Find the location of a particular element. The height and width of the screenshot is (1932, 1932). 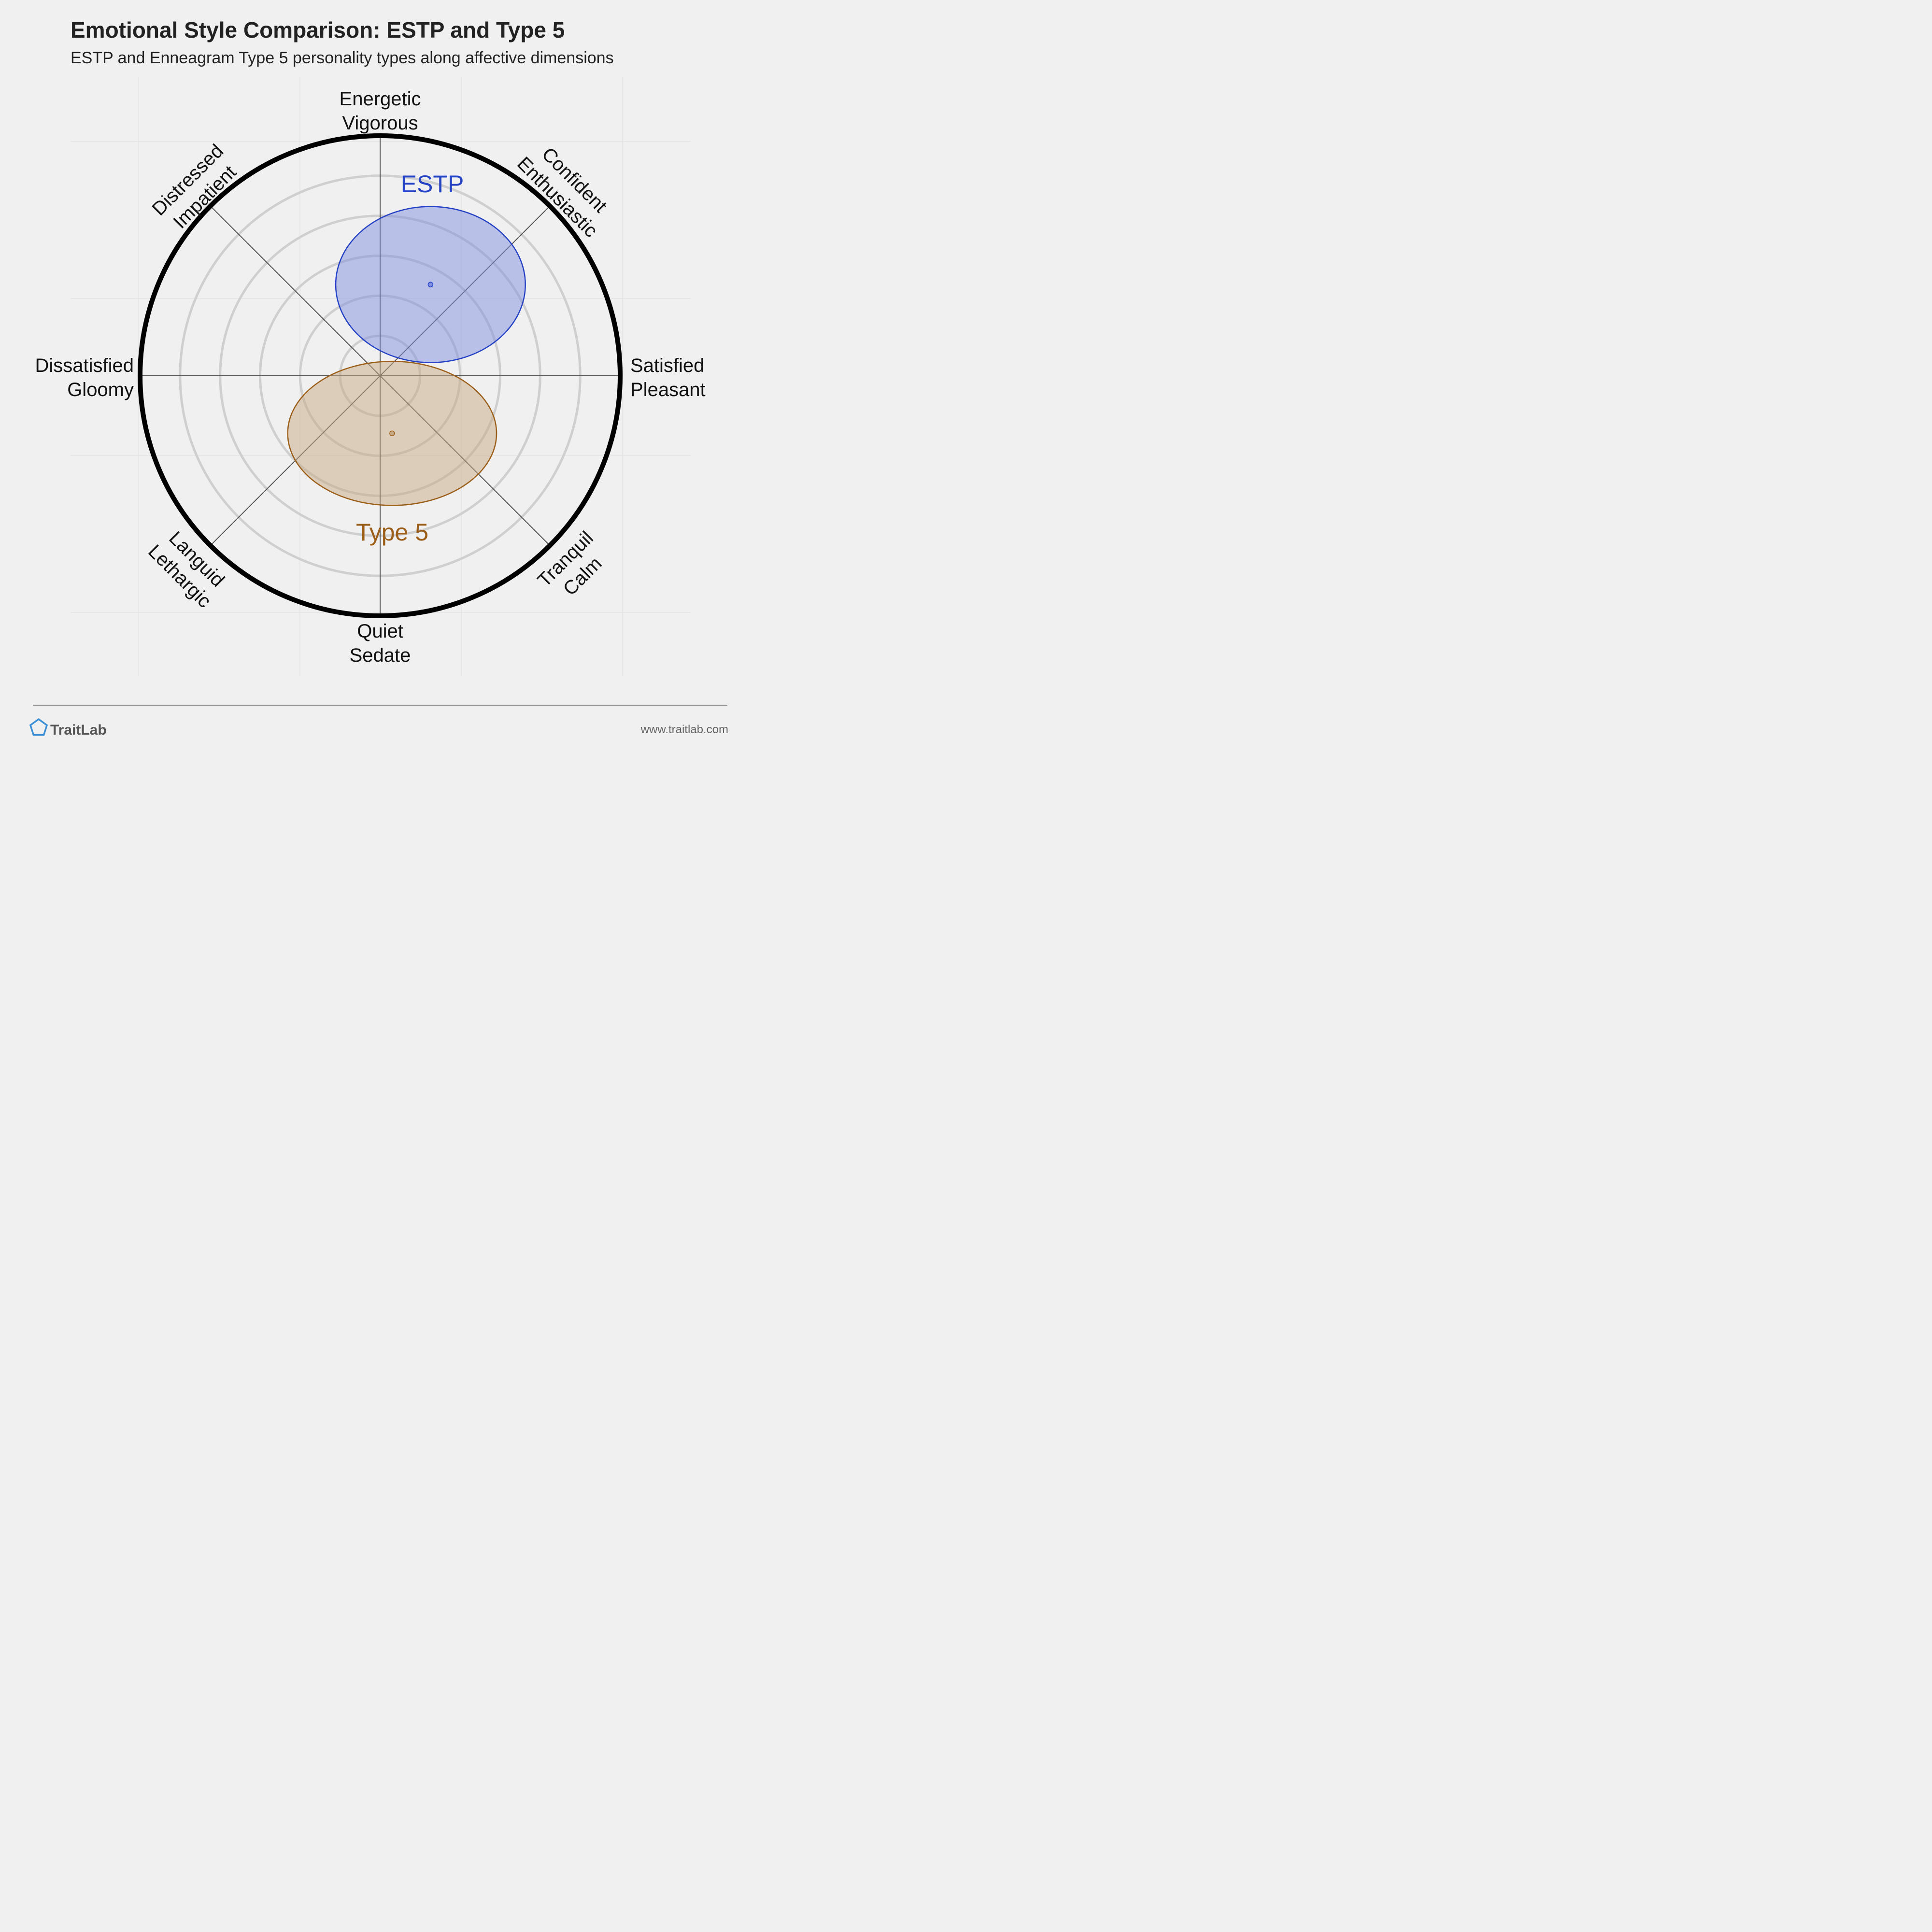

axis-label-line: Vigorous is located at coordinates (380, 123).